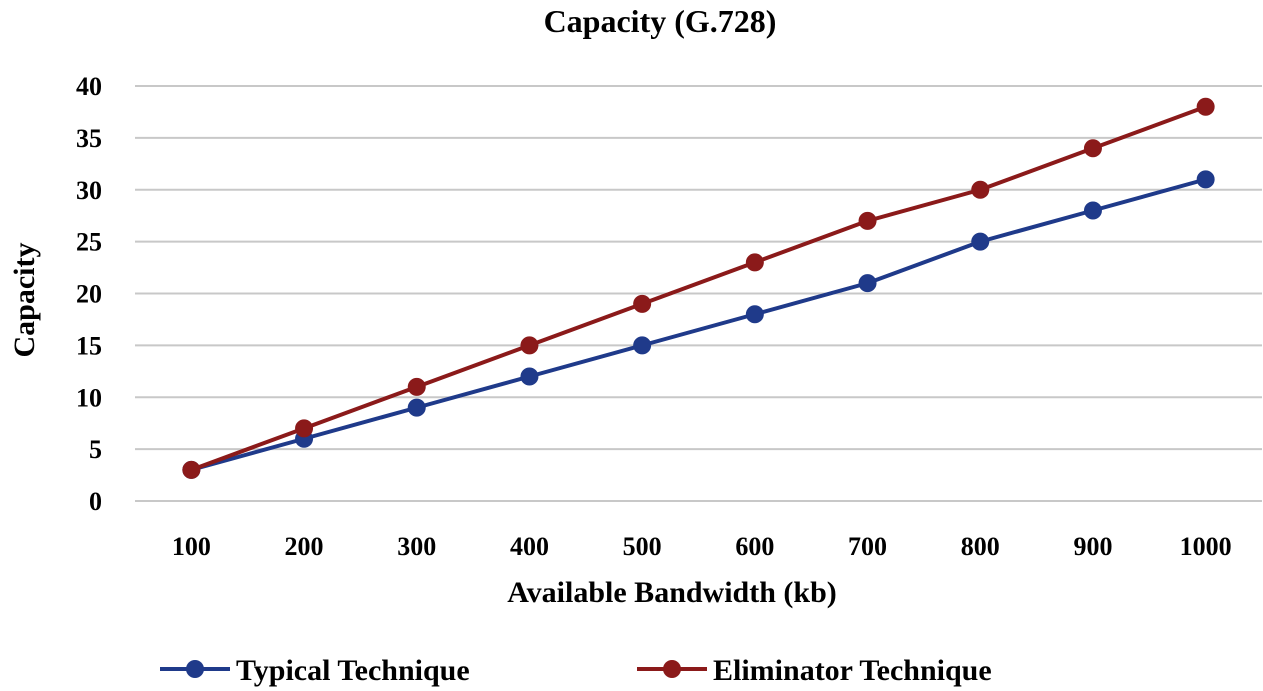 Image resolution: width=1263 pixels, height=691 pixels. What do you see at coordinates (89, 397) in the screenshot?
I see `y-tick-label: 10` at bounding box center [89, 397].